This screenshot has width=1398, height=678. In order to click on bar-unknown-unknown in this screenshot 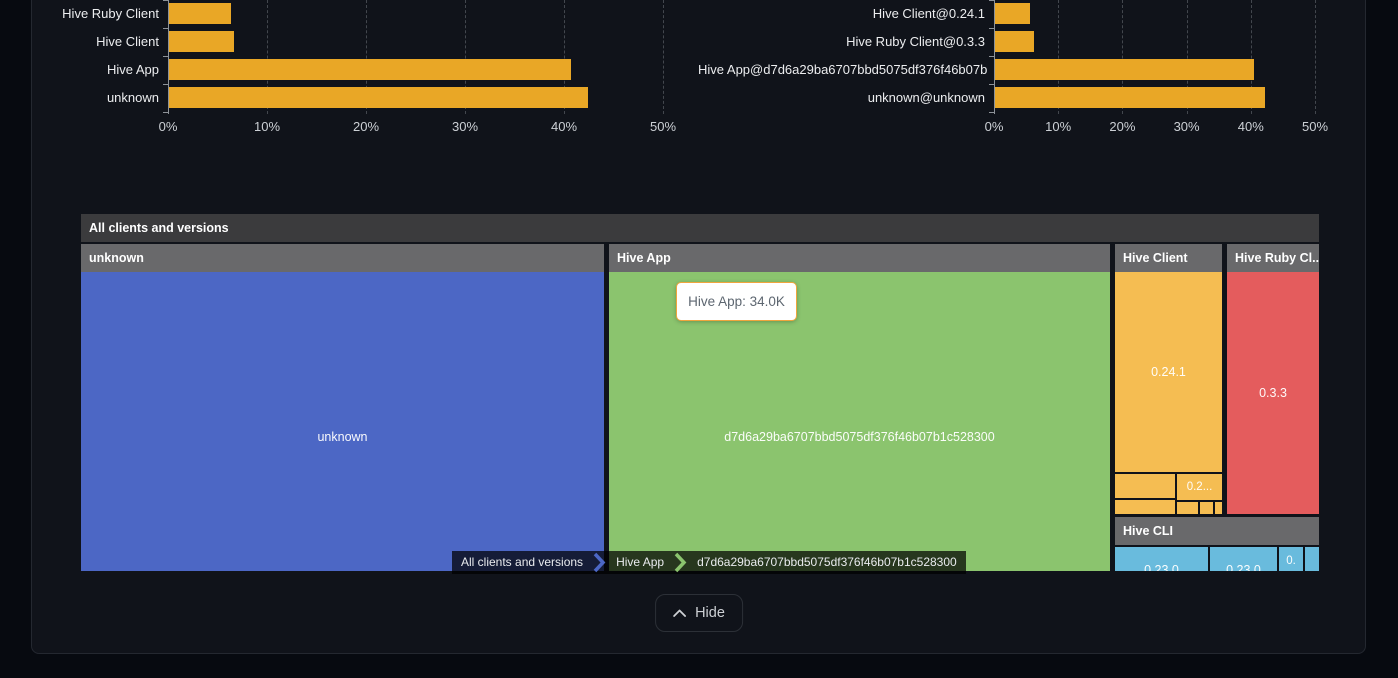, I will do `click(1130, 97)`.